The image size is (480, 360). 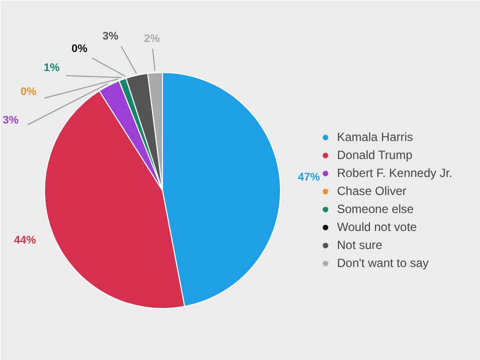 What do you see at coordinates (374, 155) in the screenshot?
I see `legend-label: Donald Trump` at bounding box center [374, 155].